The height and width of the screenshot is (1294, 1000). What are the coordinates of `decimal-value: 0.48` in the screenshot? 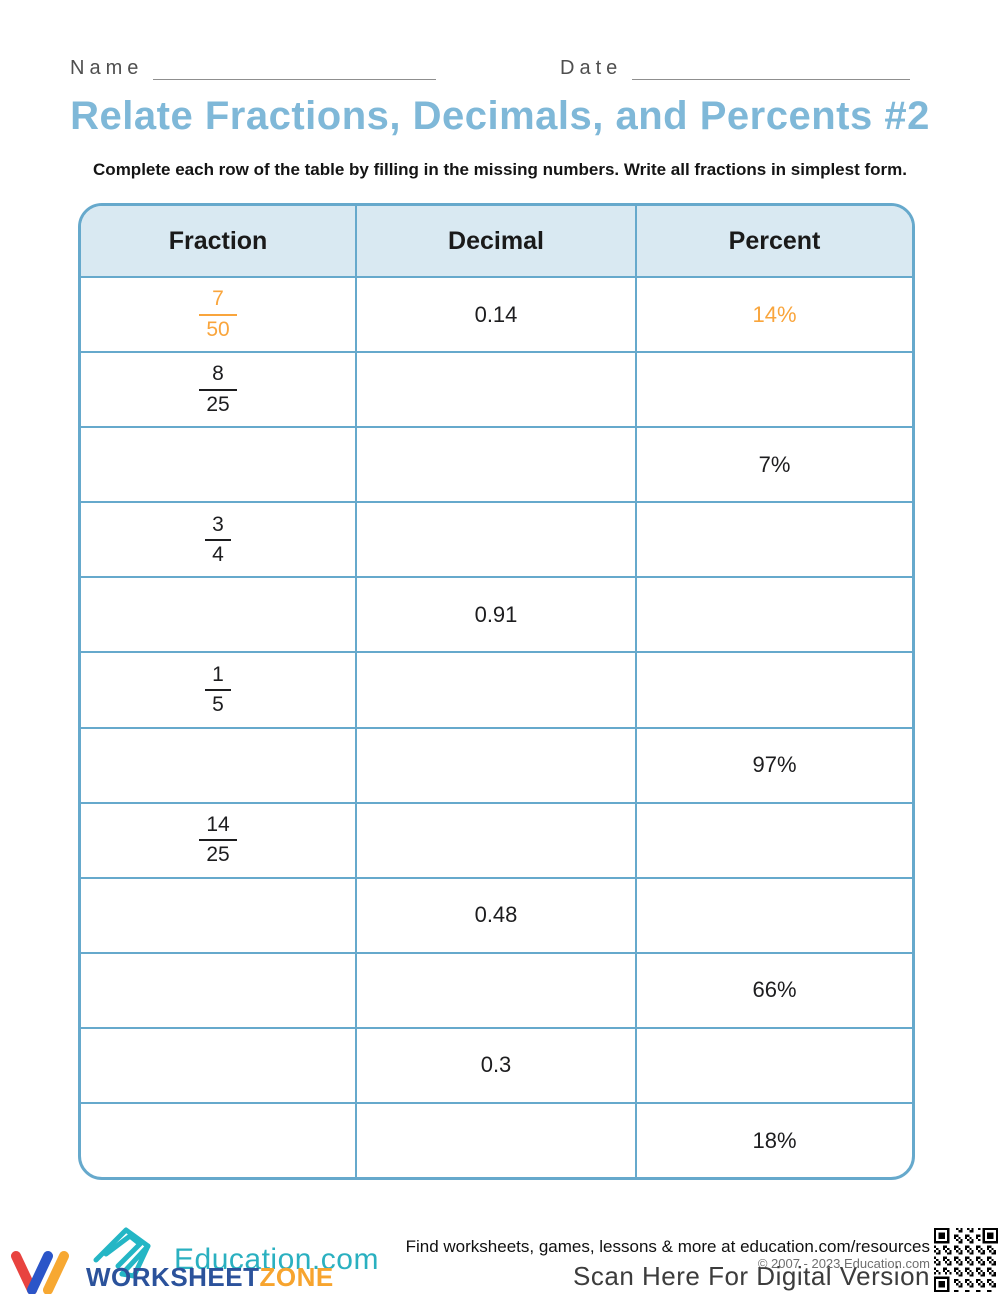 It's located at (496, 915).